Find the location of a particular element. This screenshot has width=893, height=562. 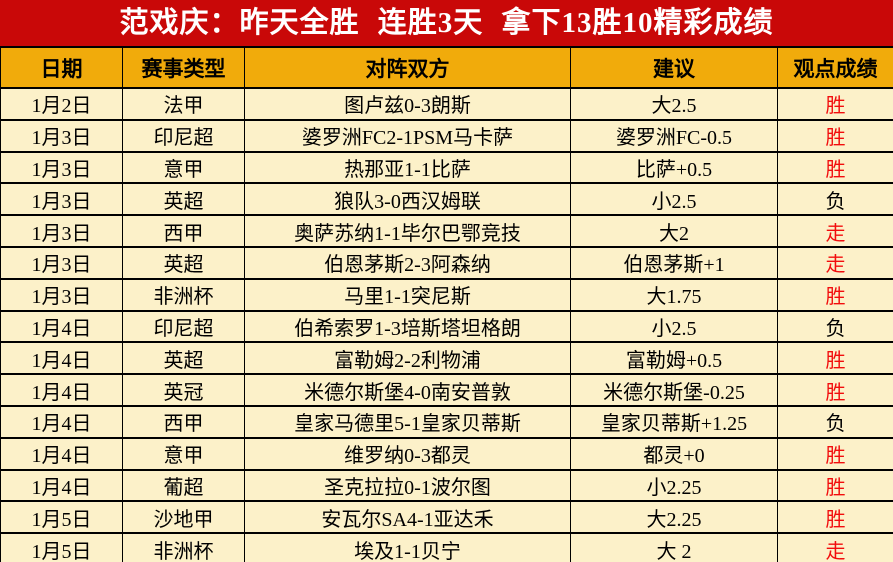

header-match: 对阵双方 is located at coordinates (407, 67).